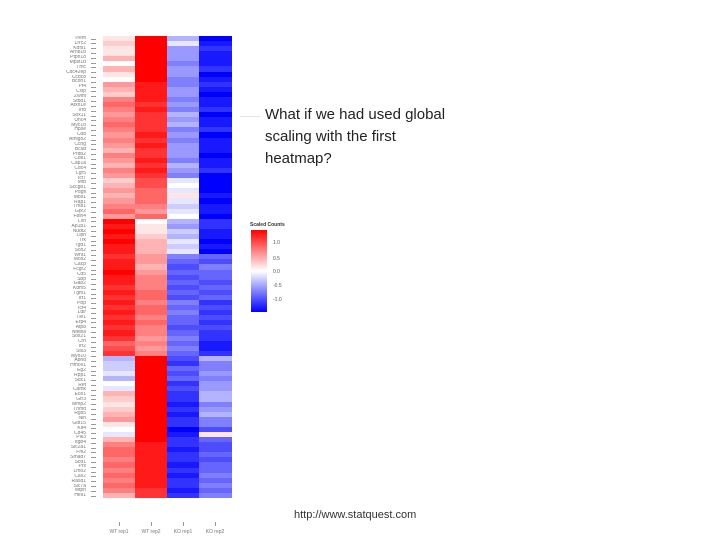 This screenshot has width=720, height=540. What do you see at coordinates (277, 286) in the screenshot?
I see `legend-label: -0.5` at bounding box center [277, 286].